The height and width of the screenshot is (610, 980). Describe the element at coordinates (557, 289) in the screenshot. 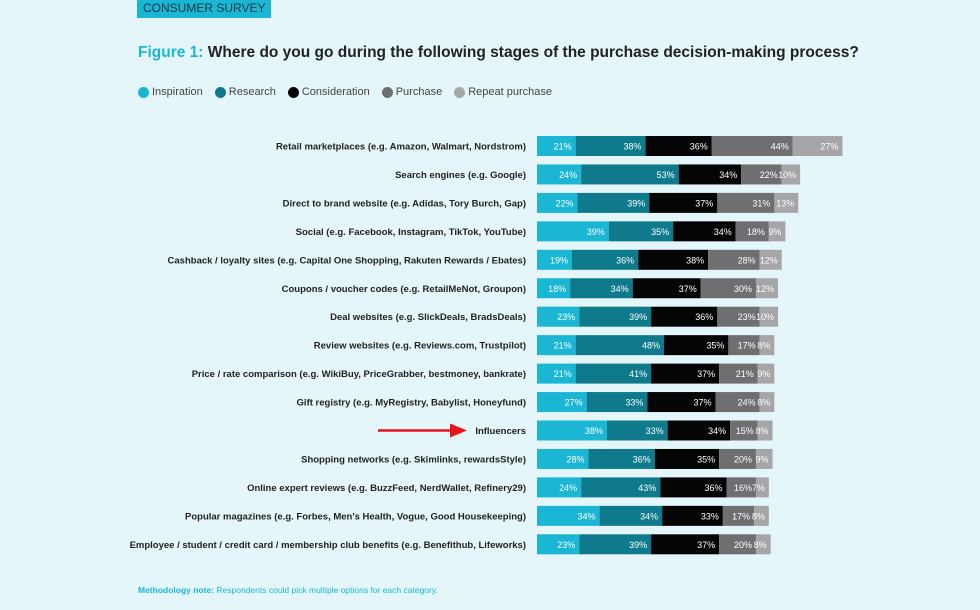

I see `data-label: 18%` at that location.